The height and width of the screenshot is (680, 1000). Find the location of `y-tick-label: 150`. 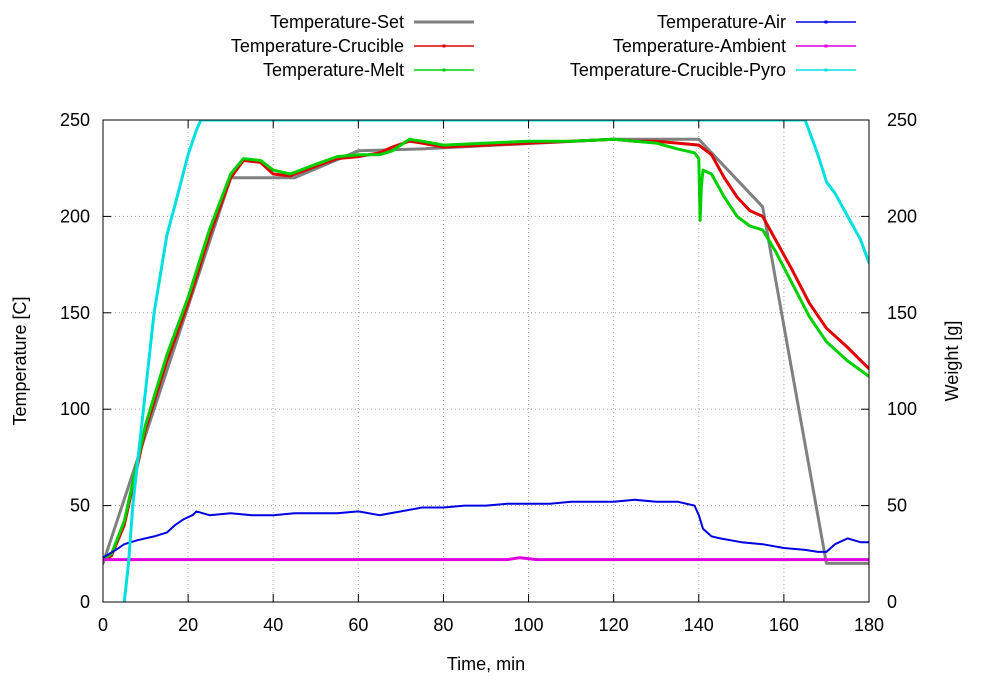

y-tick-label: 150 is located at coordinates (75, 313).